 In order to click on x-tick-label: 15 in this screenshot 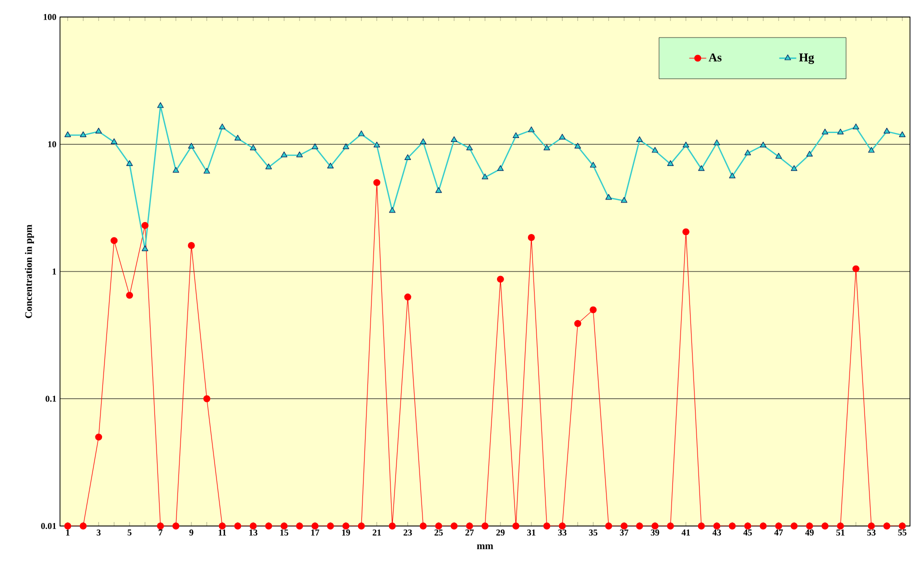, I will do `click(284, 533)`.